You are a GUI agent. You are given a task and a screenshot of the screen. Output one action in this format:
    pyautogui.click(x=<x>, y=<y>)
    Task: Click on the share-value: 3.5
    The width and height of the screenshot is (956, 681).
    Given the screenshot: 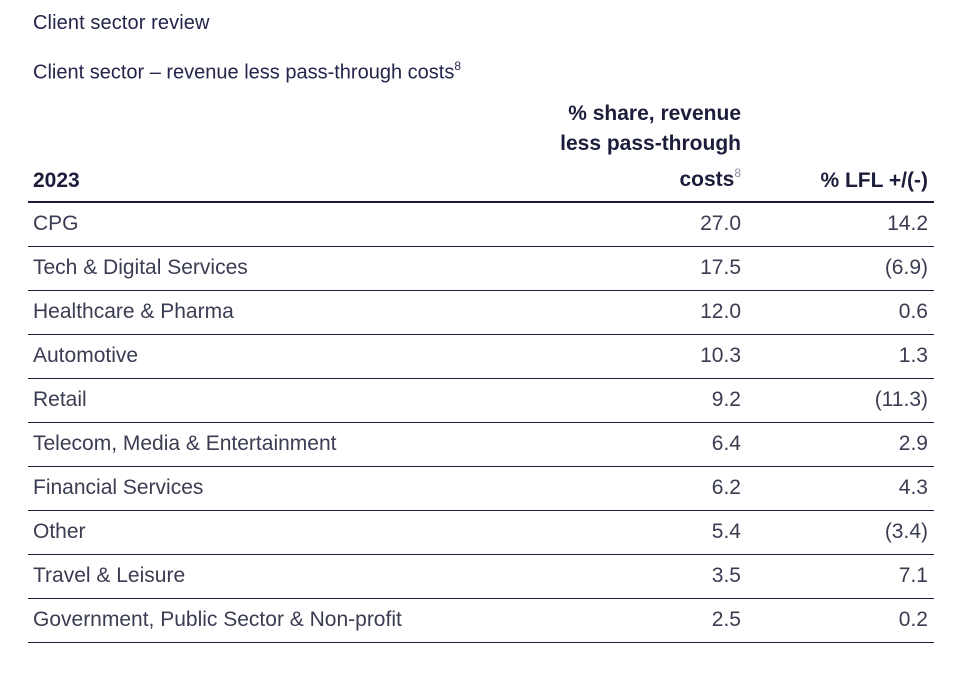 What is the action you would take?
    pyautogui.click(x=726, y=575)
    